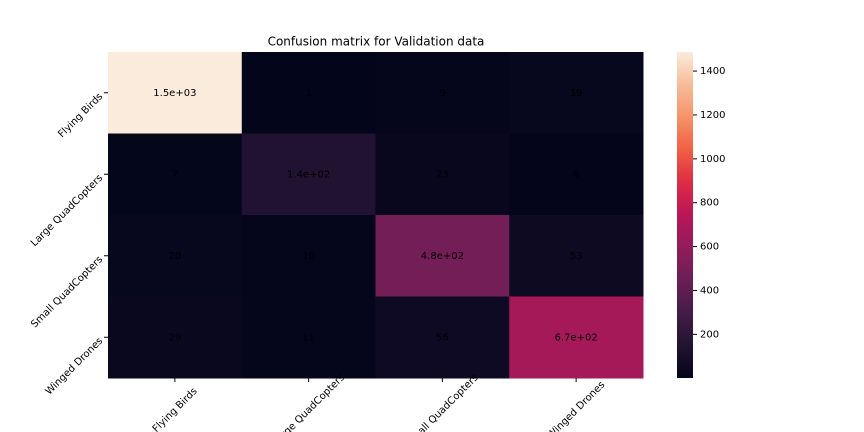 The image size is (864, 432). I want to click on cell-label: 6.7e+02, so click(576, 337).